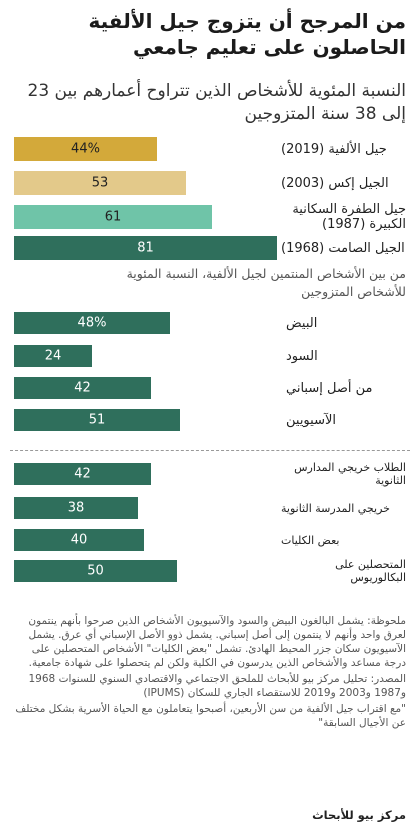 Image resolution: width=420 pixels, height=840 pixels. I want to click on value-label: 48%, so click(92, 323).